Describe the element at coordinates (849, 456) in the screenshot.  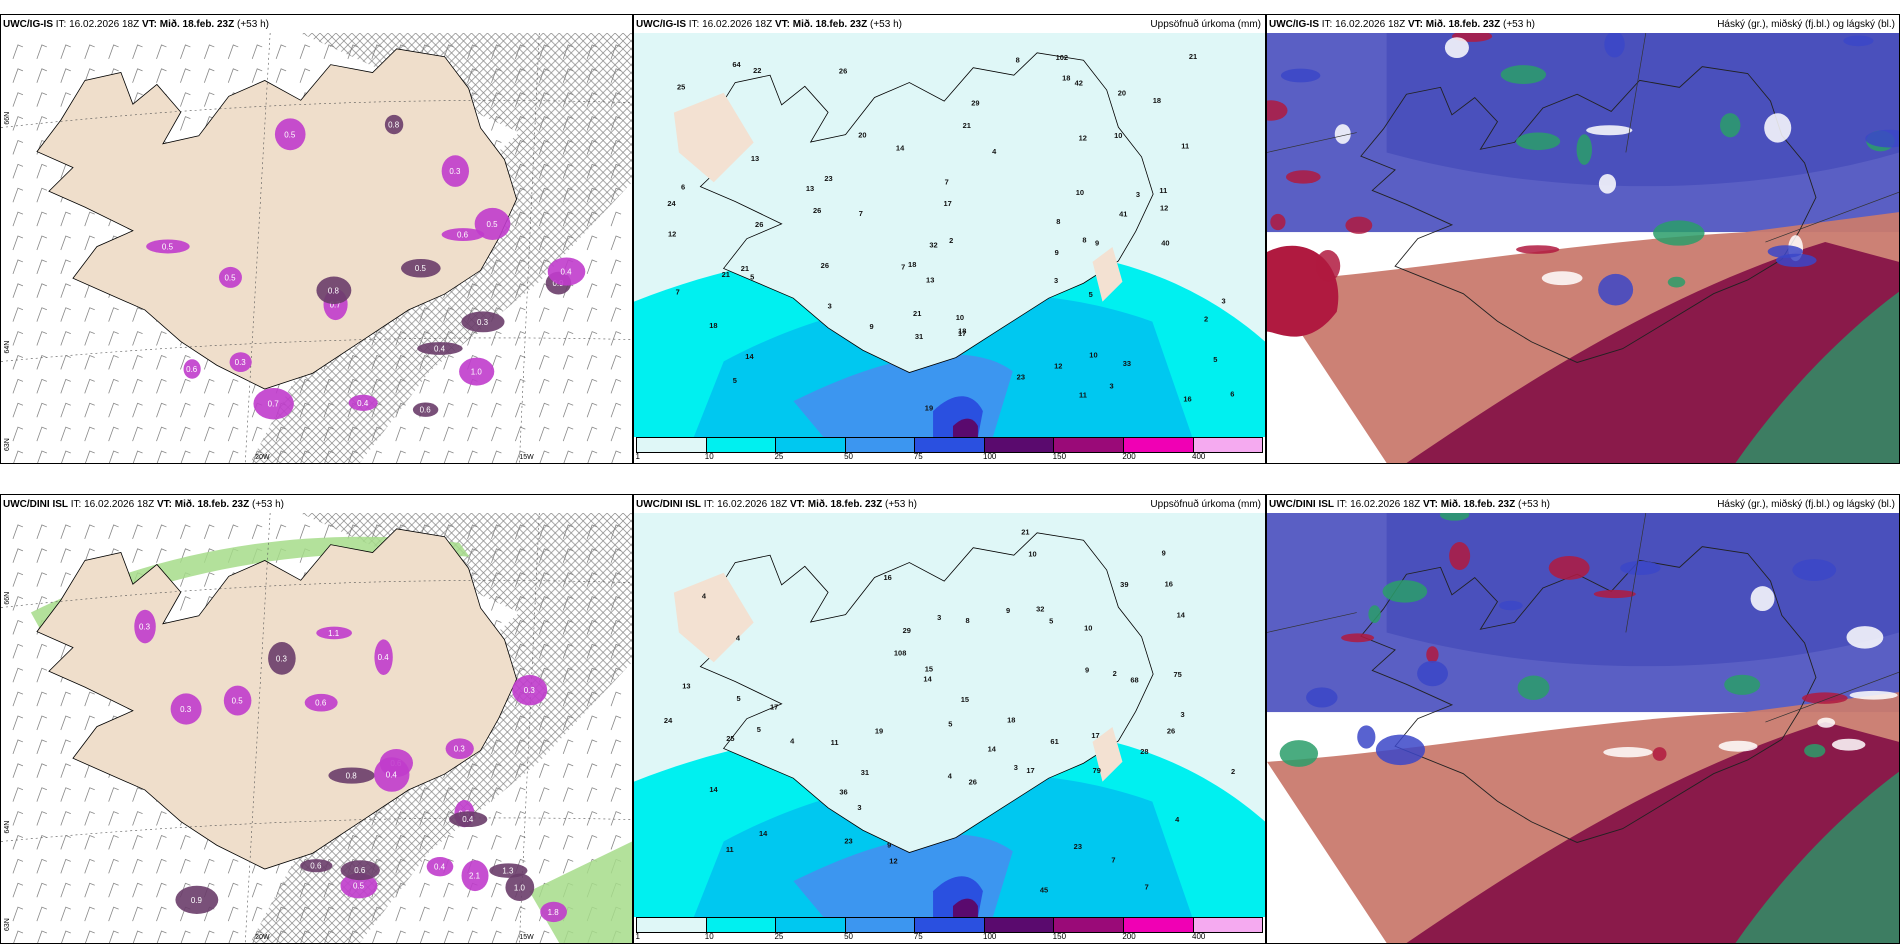
I see `colorbar-tick: 50` at that location.